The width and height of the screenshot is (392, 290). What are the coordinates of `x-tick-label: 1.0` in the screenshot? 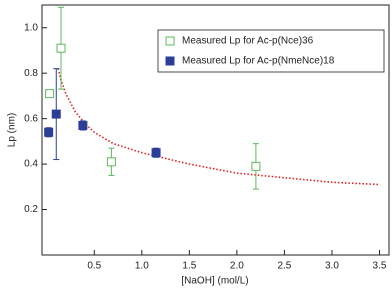 It's located at (142, 266).